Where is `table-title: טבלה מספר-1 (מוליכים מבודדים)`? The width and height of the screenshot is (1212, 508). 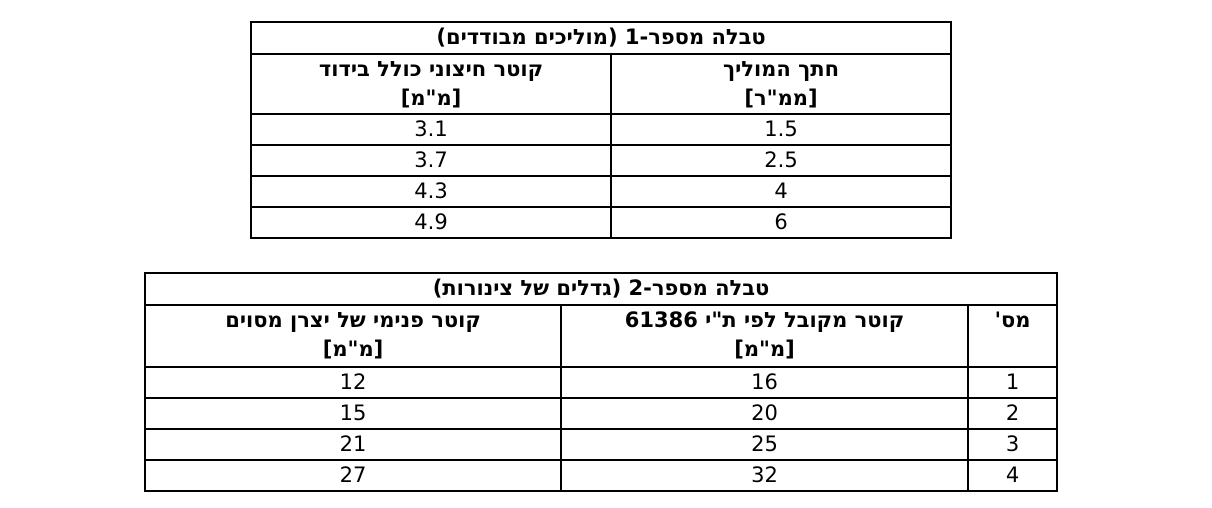
table-title: טבלה מספר-1 (מוליכים מבודדים) is located at coordinates (601, 38).